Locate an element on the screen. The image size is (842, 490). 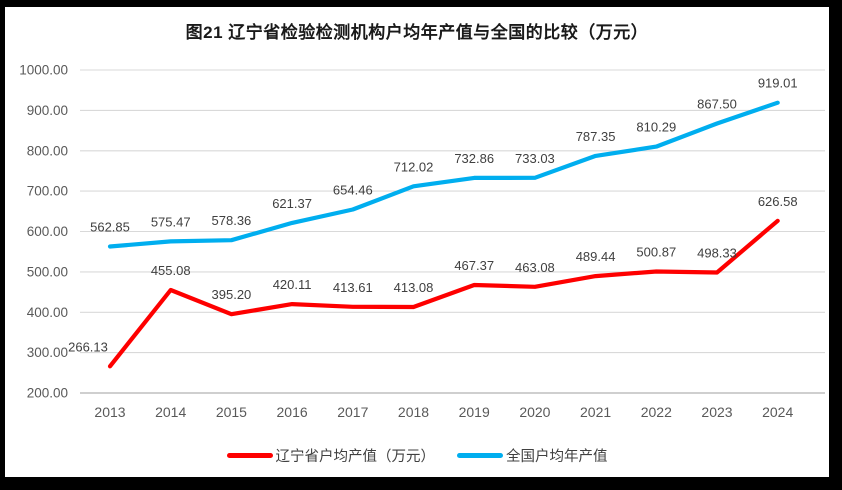
y-axis-tick-label: 800.00 is located at coordinates (47, 150).